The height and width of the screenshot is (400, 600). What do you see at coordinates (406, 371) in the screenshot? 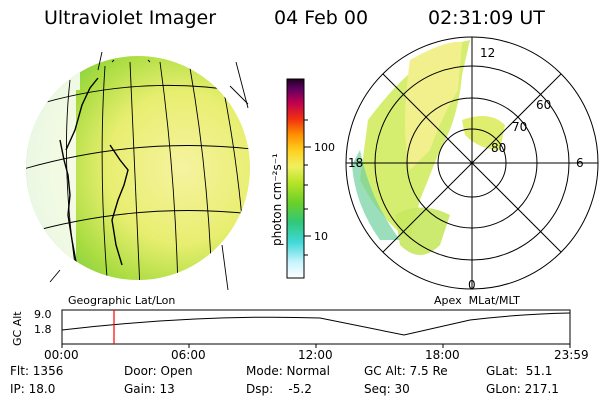
I see `info-gc-alt: GC Alt: 7.5 Re` at bounding box center [406, 371].